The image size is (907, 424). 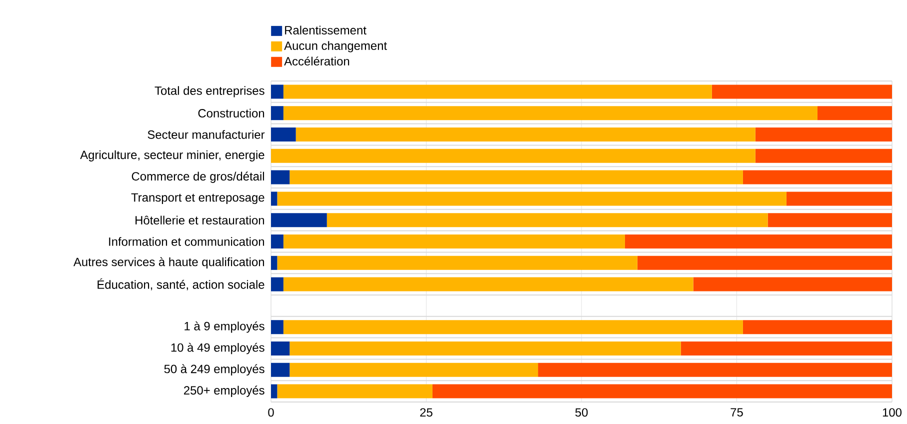 What do you see at coordinates (335, 46) in the screenshot?
I see `legend-label: Aucun changement` at bounding box center [335, 46].